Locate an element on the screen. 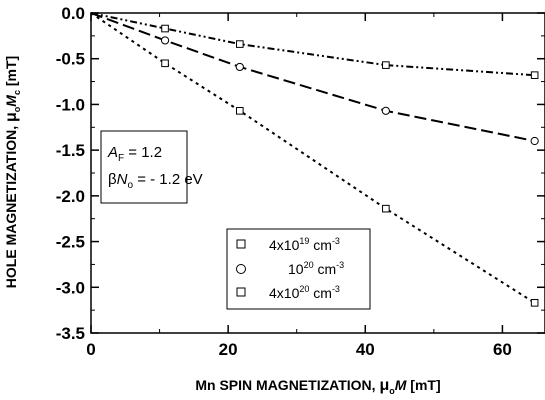  legend-box is located at coordinates (298, 269).